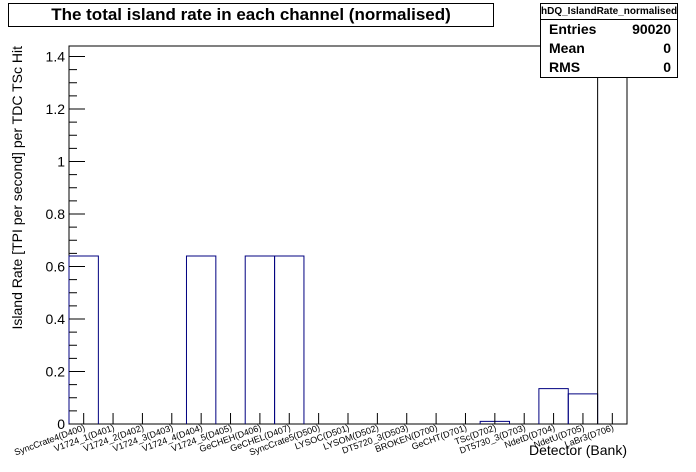 This screenshot has width=696, height=472. I want to click on stats-entries-value: 90020, so click(651, 29).